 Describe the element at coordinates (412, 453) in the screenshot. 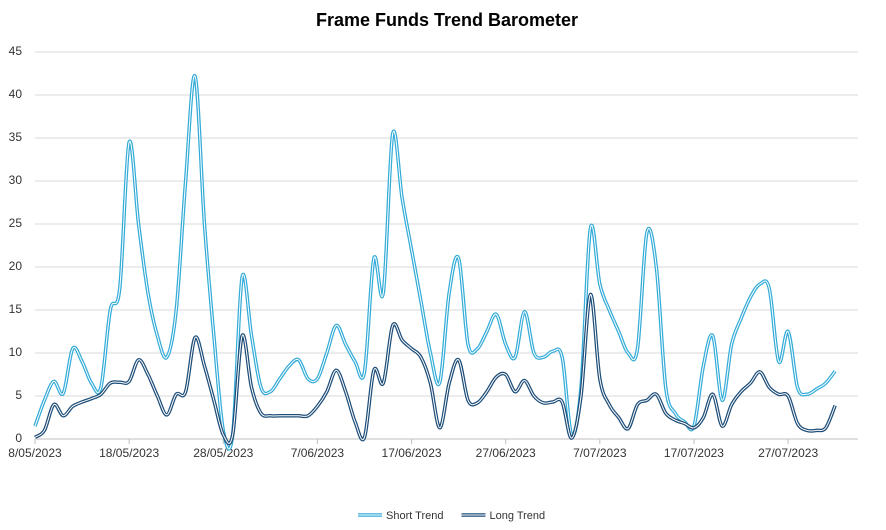

I see `x-tick-label: 17/06/2023` at that location.